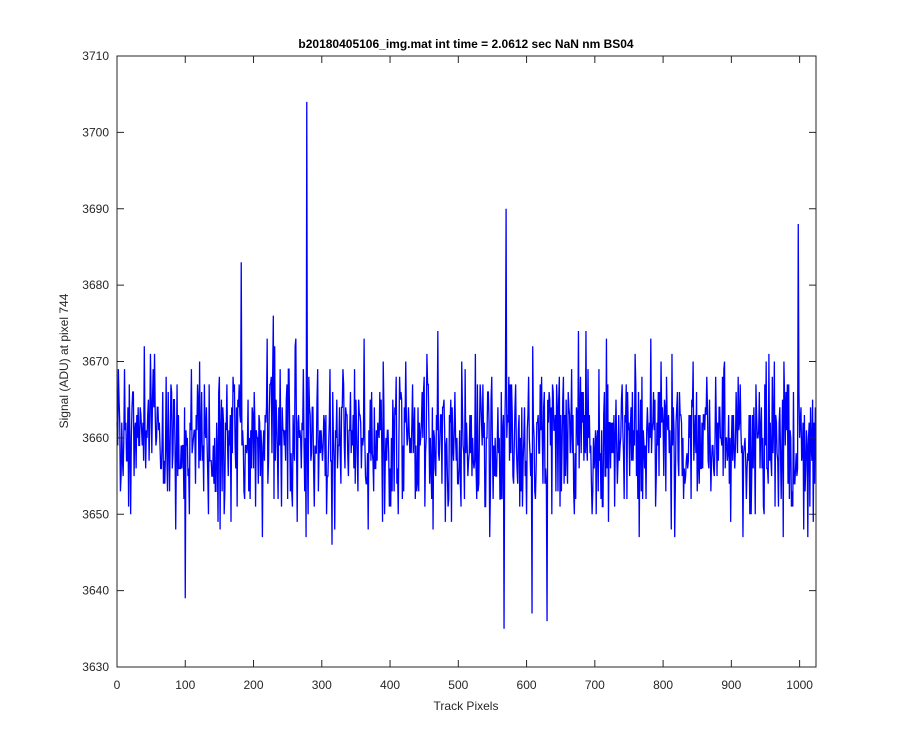 This screenshot has height=750, width=900. What do you see at coordinates (595, 685) in the screenshot?
I see `x-tick-label: 700` at bounding box center [595, 685].